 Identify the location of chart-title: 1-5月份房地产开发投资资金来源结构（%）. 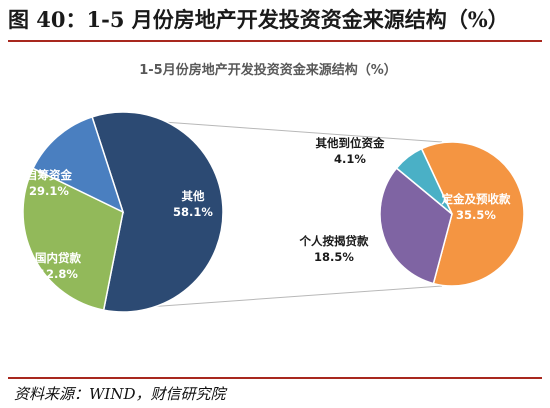
(268, 70).